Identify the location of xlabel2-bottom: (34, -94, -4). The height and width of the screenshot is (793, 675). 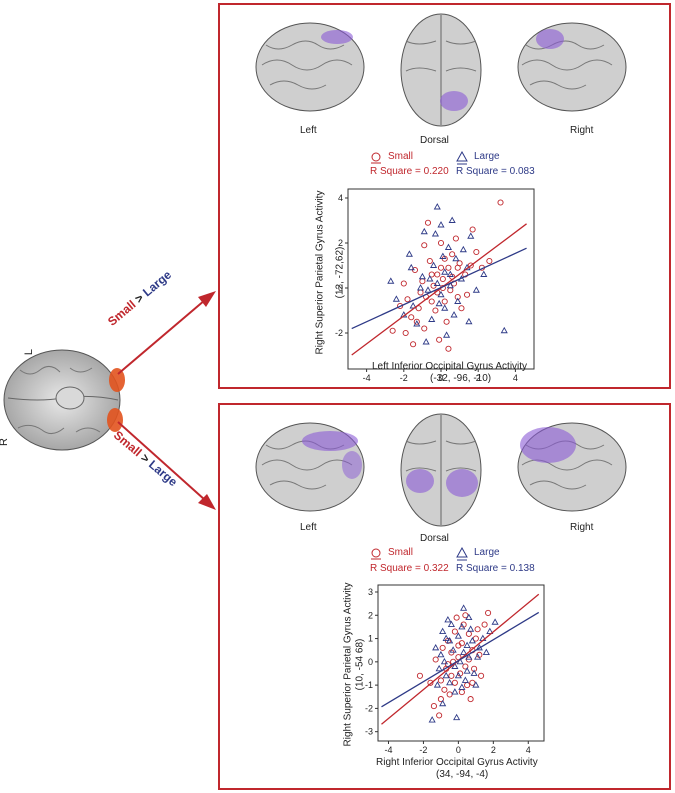
(462, 774).